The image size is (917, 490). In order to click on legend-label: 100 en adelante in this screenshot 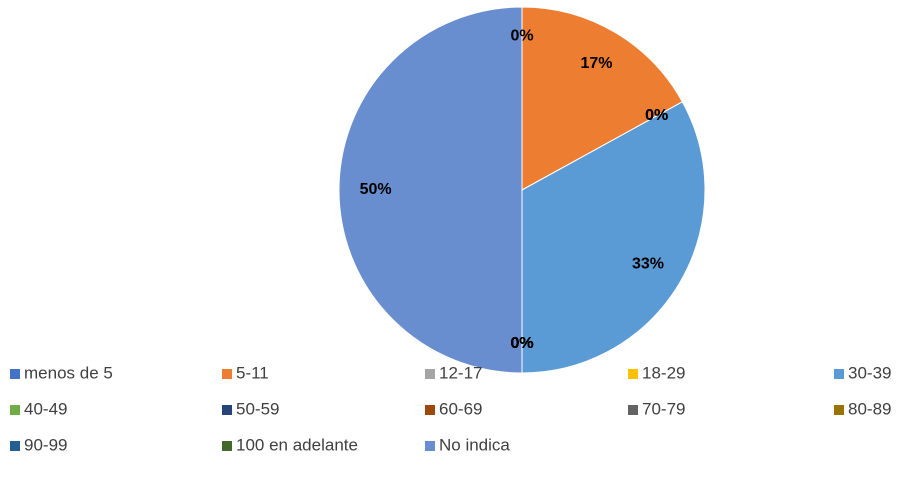, I will do `click(297, 444)`.